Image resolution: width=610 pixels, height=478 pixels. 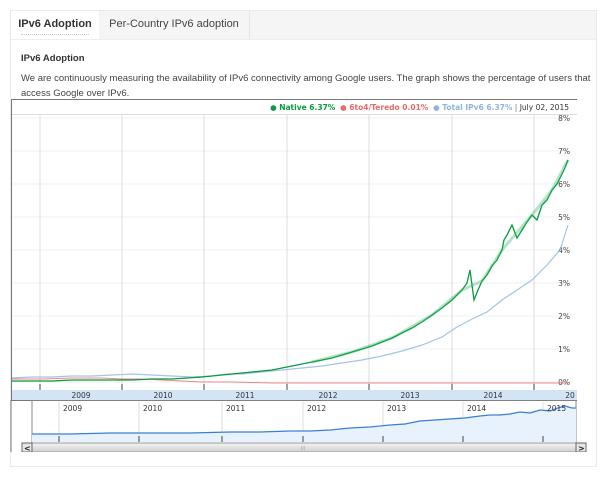 I want to click on svg-text: 7%, so click(x=564, y=151).